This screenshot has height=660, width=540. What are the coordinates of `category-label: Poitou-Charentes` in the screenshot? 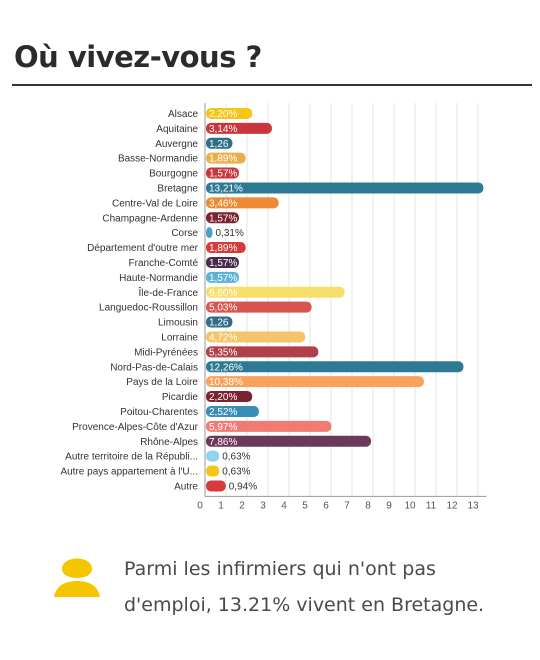 It's located at (159, 412).